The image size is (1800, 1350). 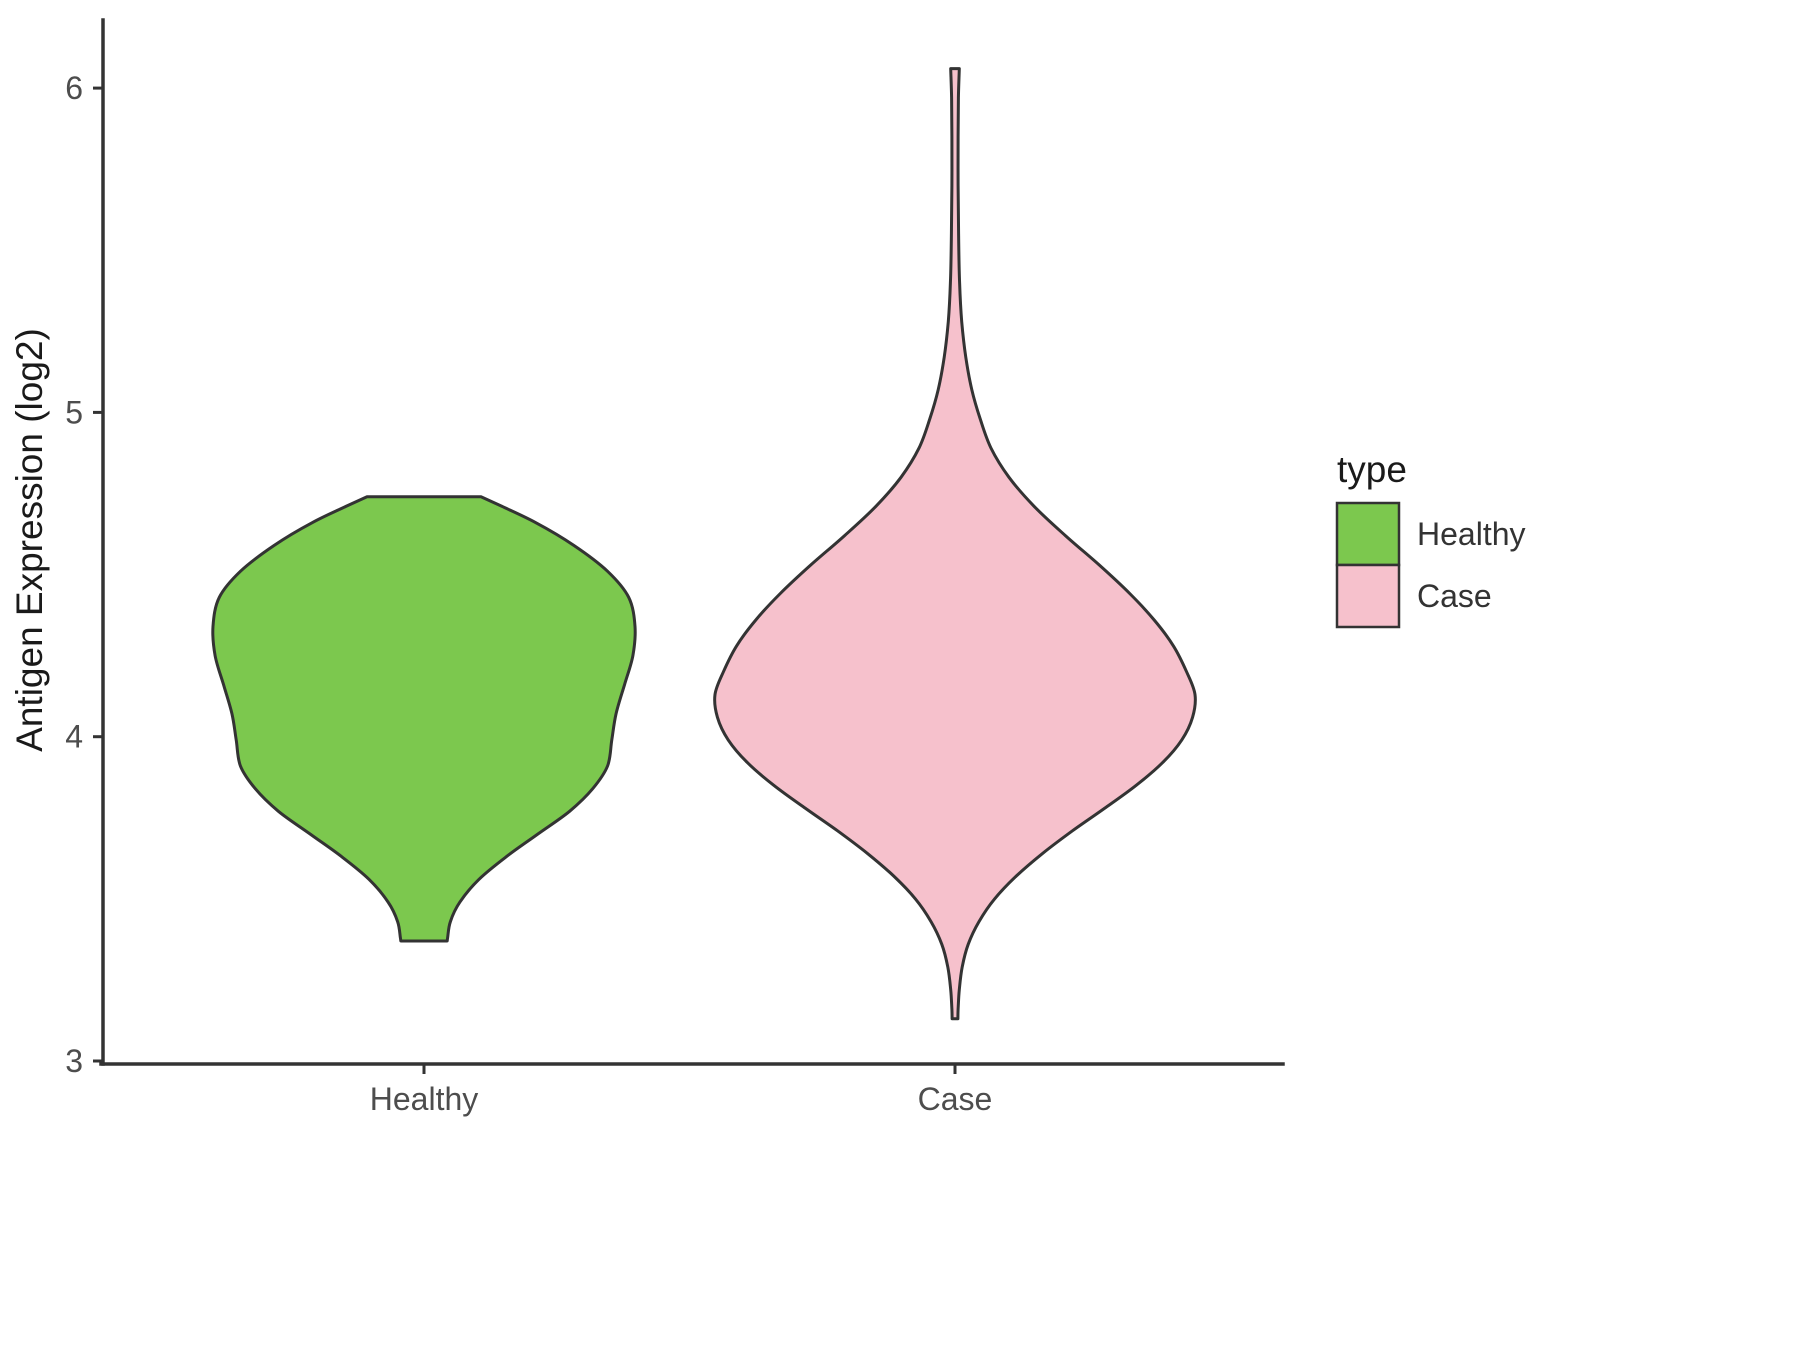 I want to click on legend-key-healthy, so click(x=1368, y=534).